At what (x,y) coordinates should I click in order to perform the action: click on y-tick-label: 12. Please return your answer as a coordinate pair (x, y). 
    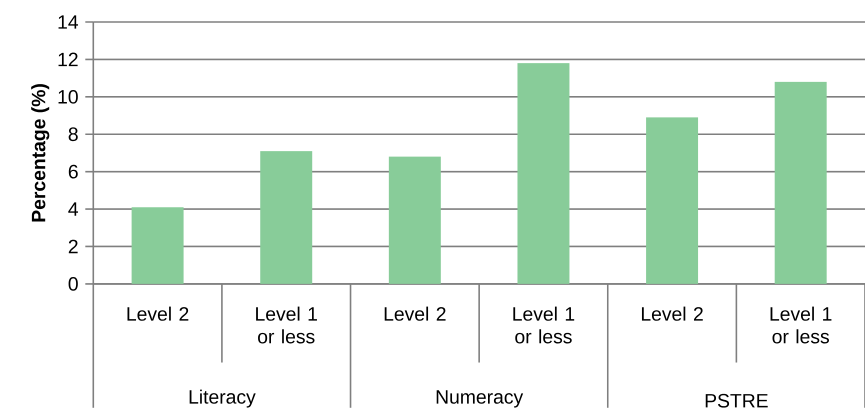
    Looking at the image, I should click on (68, 59).